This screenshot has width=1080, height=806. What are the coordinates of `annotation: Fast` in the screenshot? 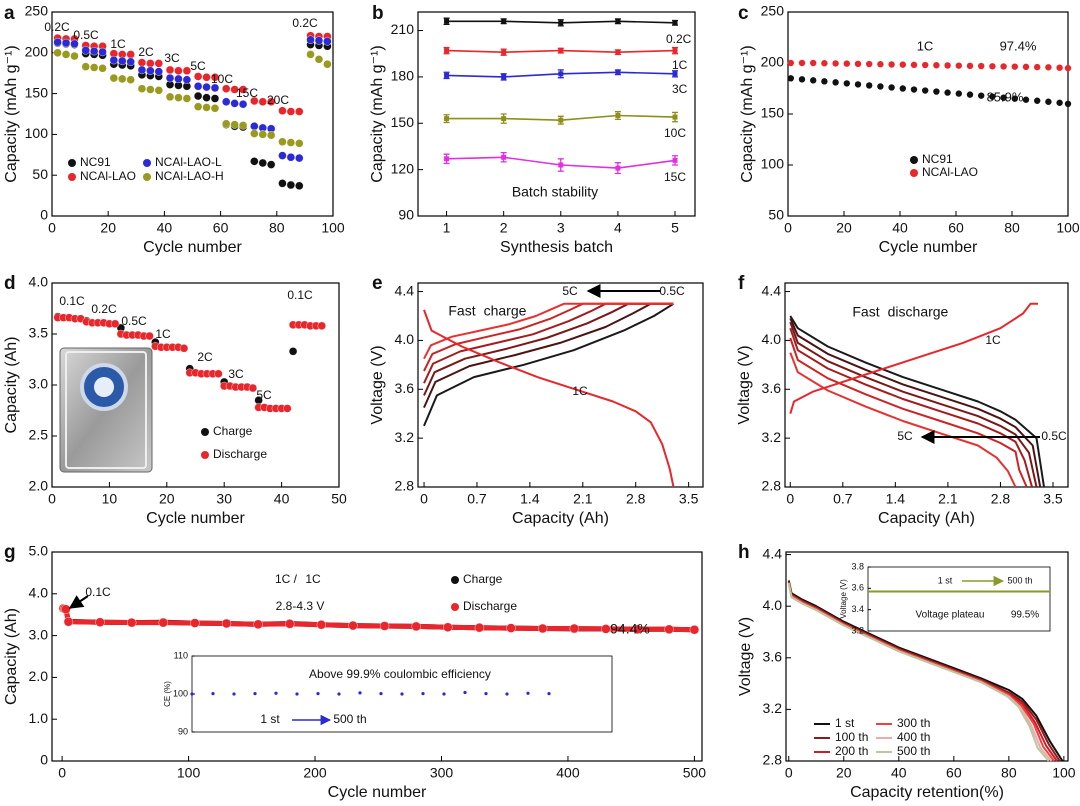 It's located at (865, 312).